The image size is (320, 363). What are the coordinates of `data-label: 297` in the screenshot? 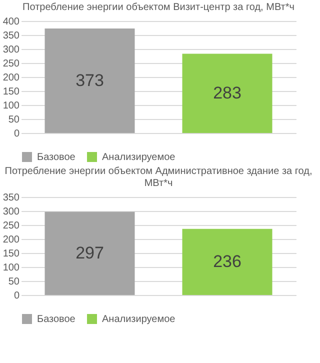 It's located at (90, 252).